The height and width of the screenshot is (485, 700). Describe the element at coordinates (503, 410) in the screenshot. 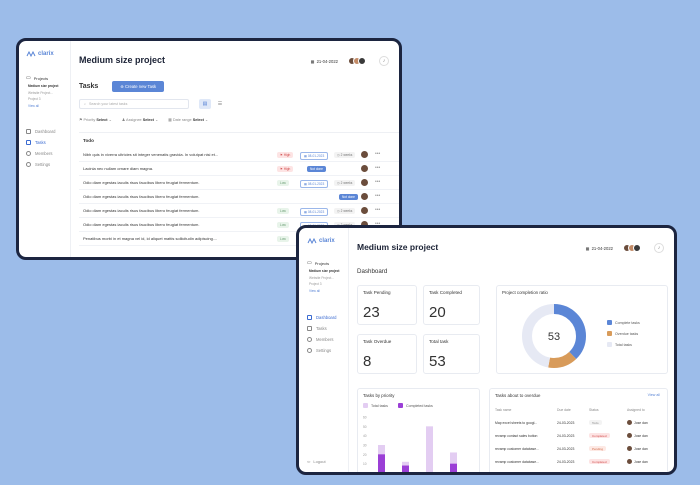

I see `column-header: Task name` at that location.